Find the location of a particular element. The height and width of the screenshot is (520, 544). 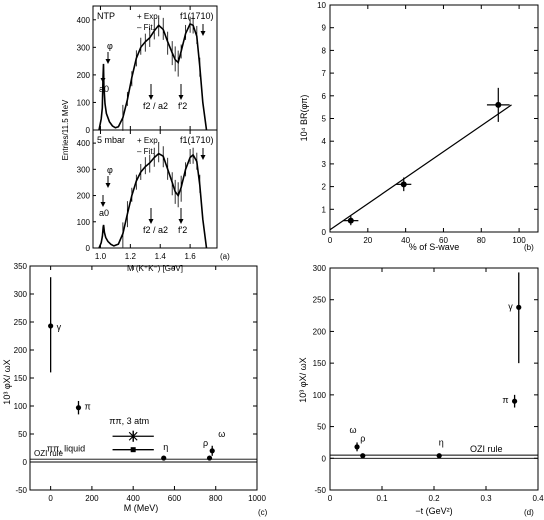

f2prime-label: f′2 is located at coordinates (182, 230).